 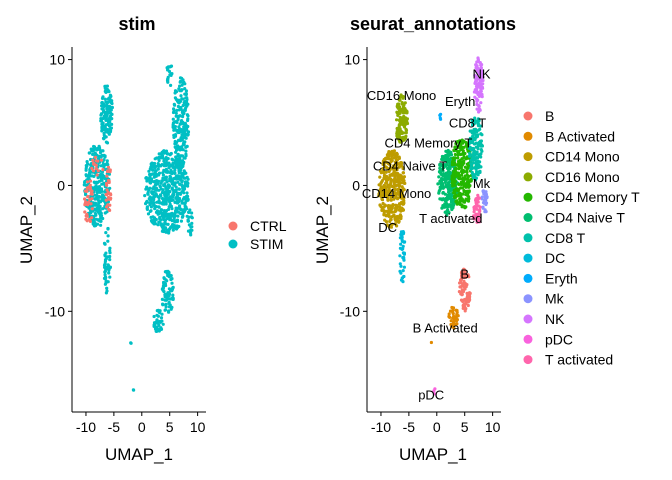 I want to click on cluster-label: T activated, so click(x=450, y=218).